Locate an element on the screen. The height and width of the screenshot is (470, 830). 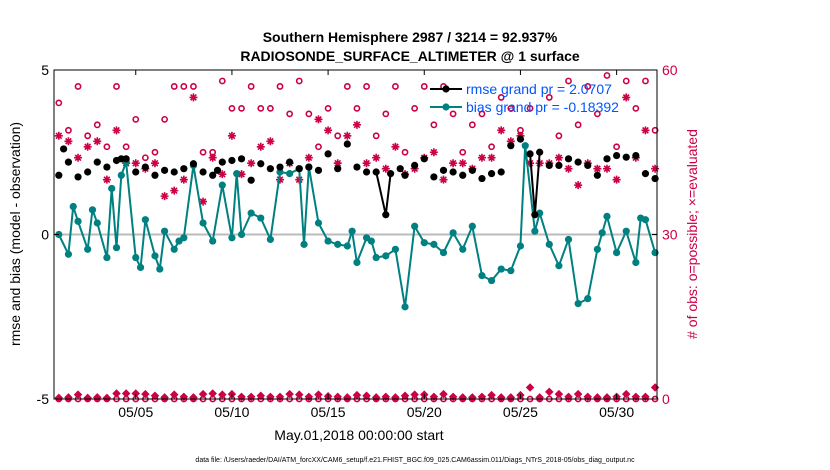
x-tick-label: 05/30 is located at coordinates (616, 412).